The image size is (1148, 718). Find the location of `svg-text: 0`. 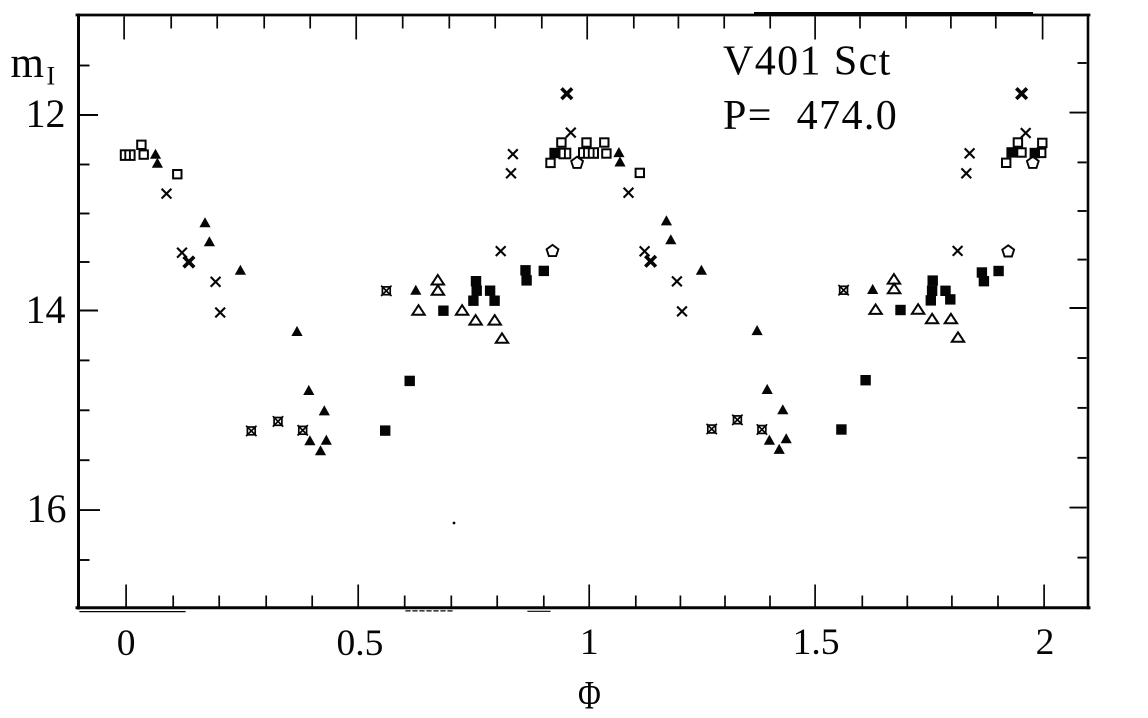

svg-text: 0 is located at coordinates (126, 643).